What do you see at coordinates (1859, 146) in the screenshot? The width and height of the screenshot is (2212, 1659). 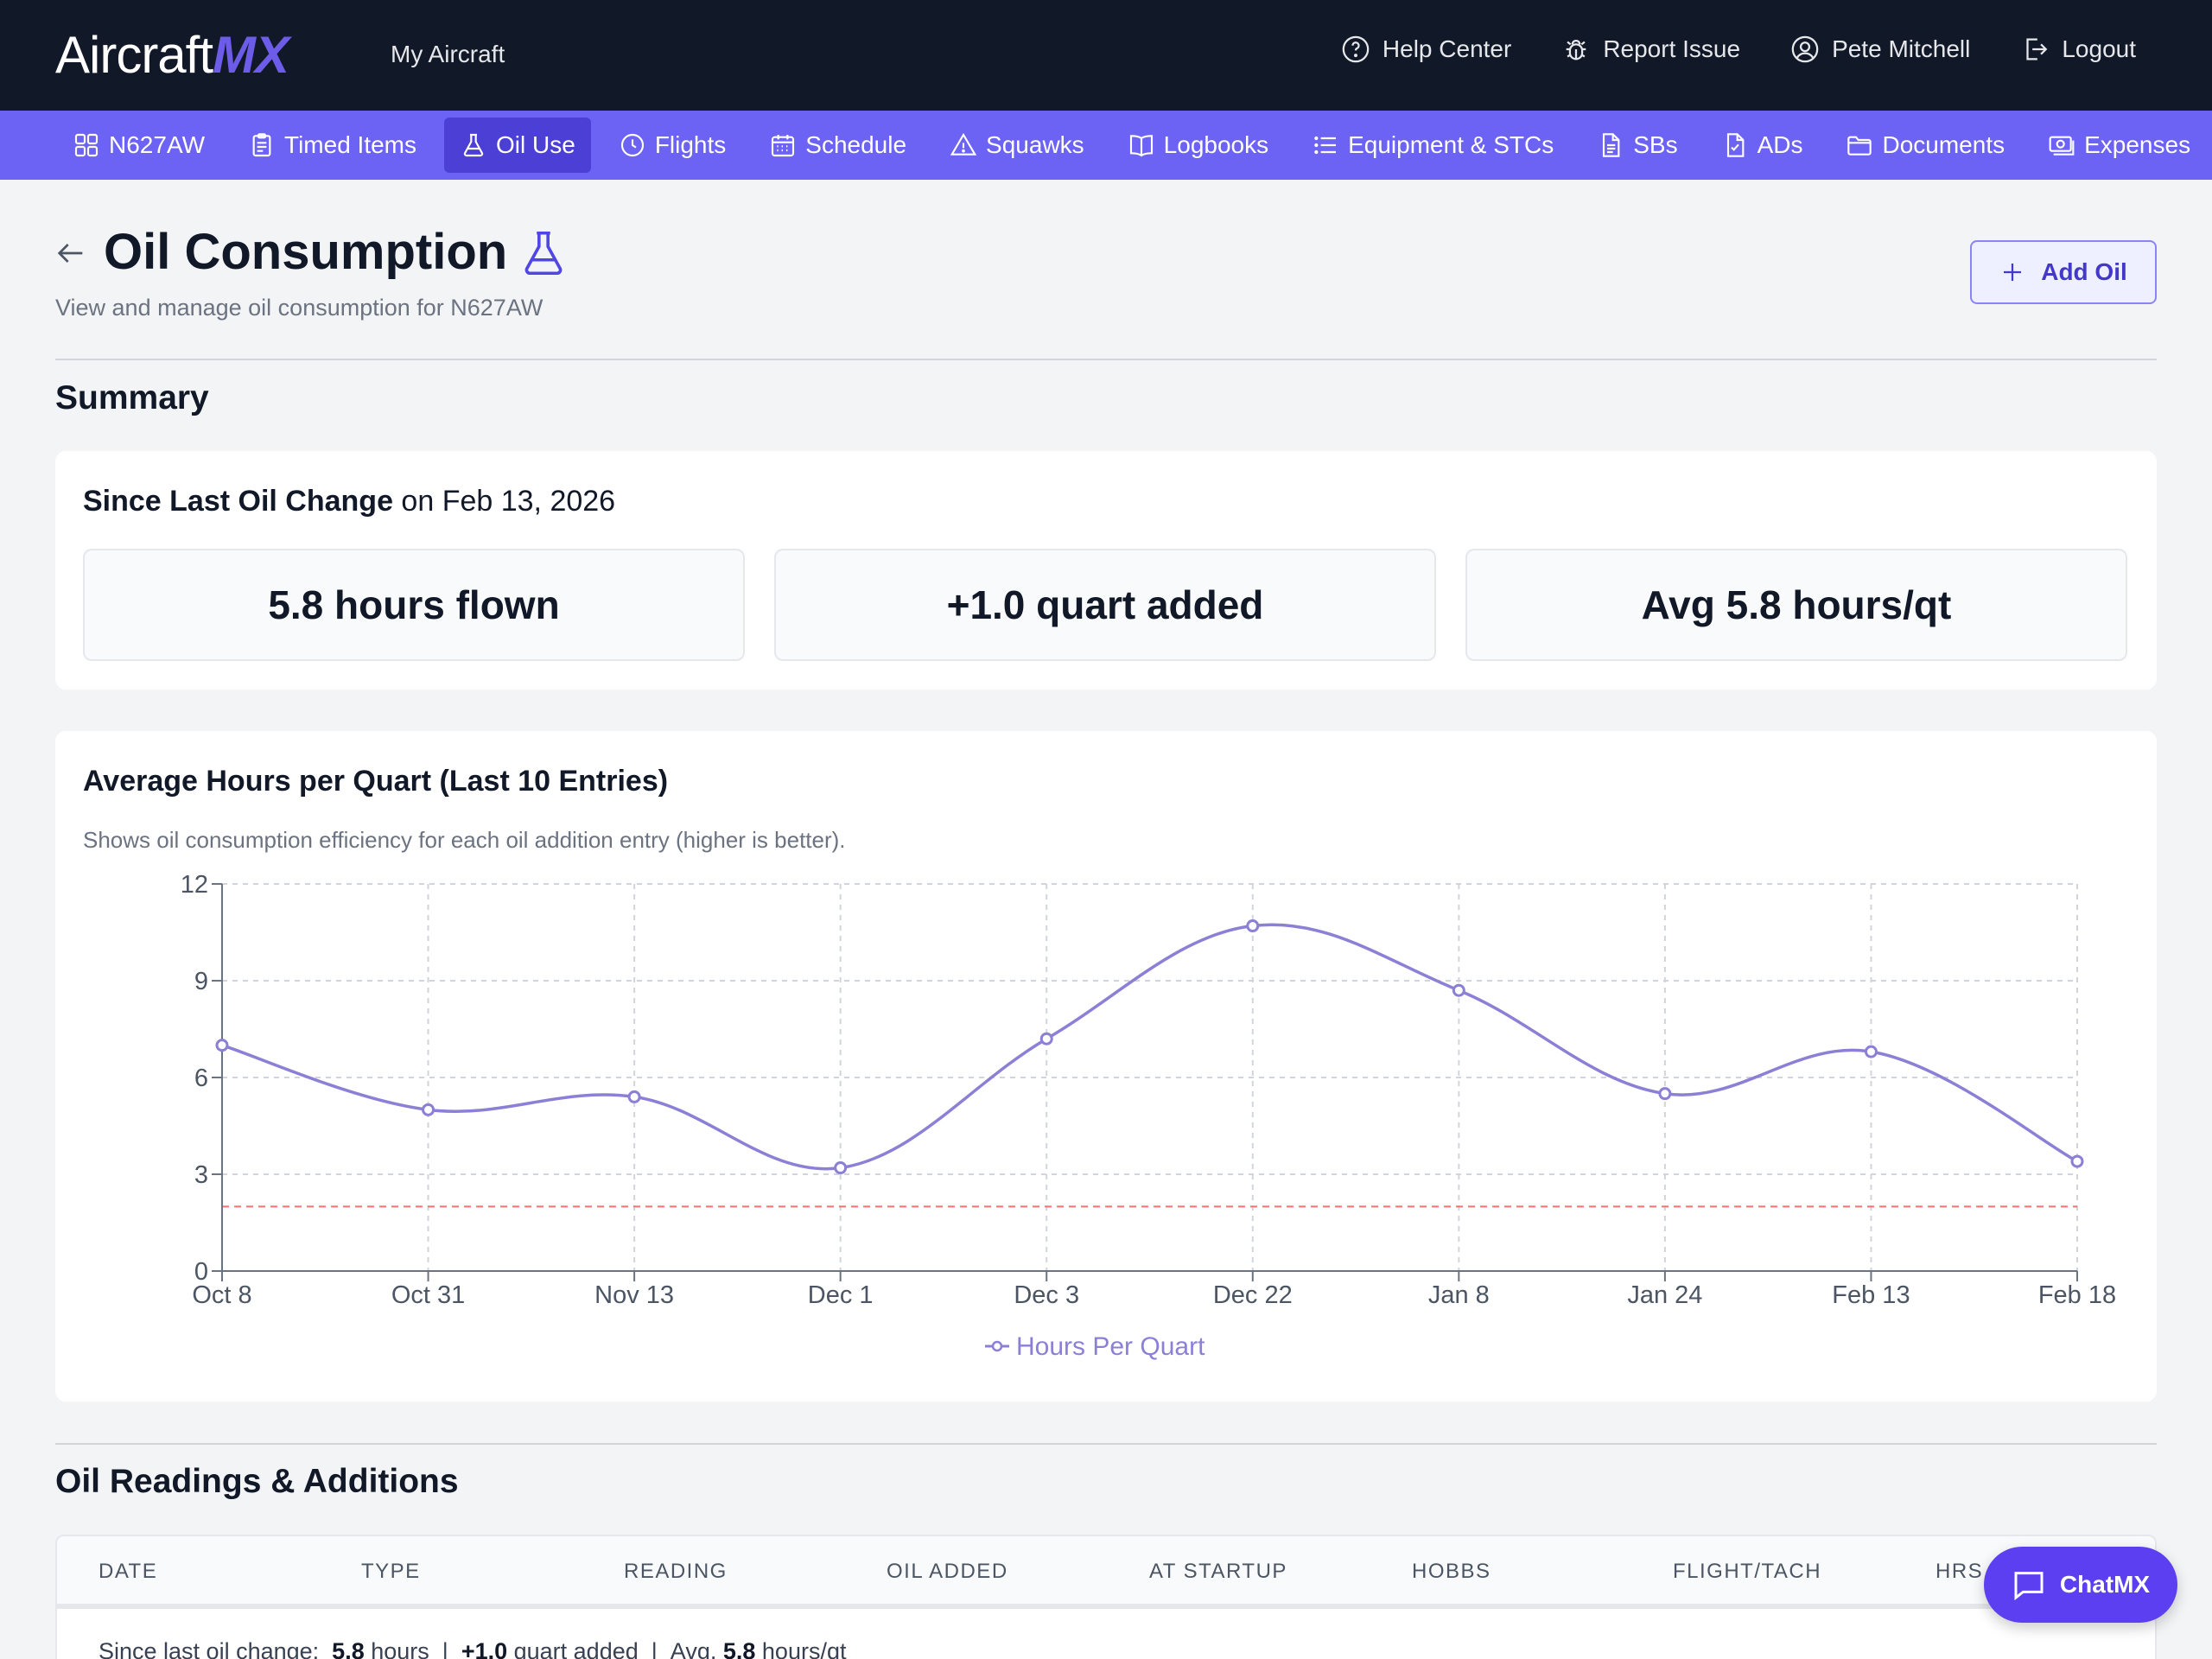 I see `folder-icon` at bounding box center [1859, 146].